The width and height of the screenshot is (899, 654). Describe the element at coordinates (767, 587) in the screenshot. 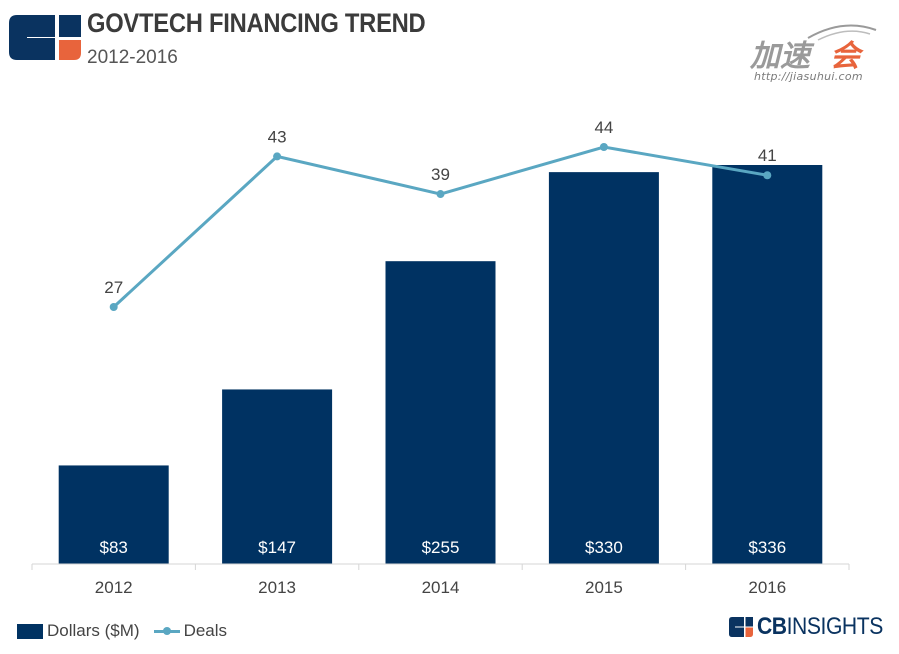

I see `x-tick-2016: 2016` at that location.